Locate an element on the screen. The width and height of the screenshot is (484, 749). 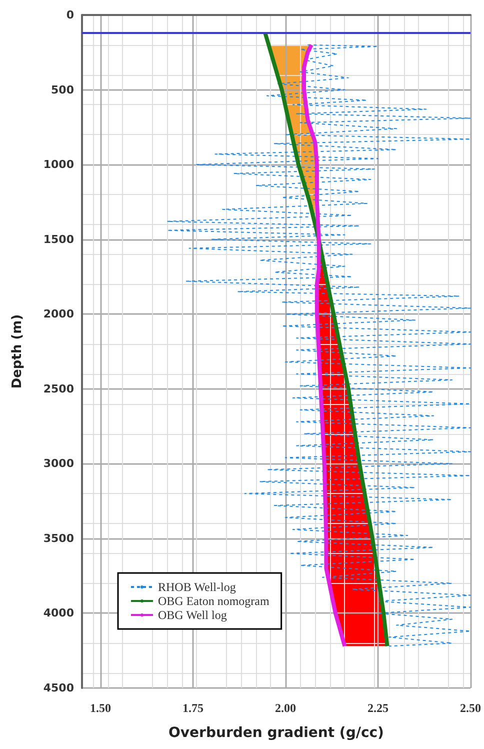
x-tick-label: 2.25 is located at coordinates (378, 708).